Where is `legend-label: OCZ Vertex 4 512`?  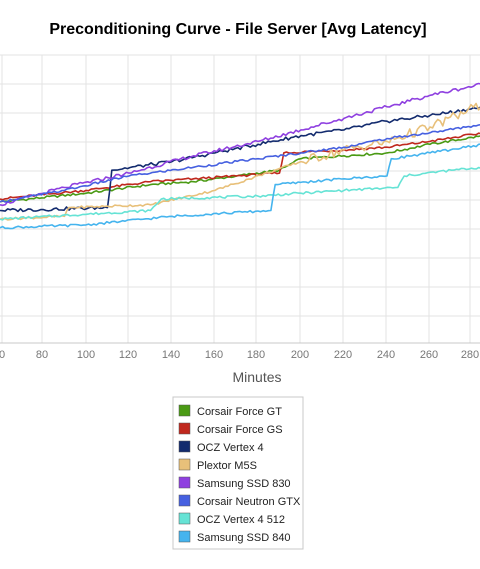
legend-label: OCZ Vertex 4 512 is located at coordinates (241, 520).